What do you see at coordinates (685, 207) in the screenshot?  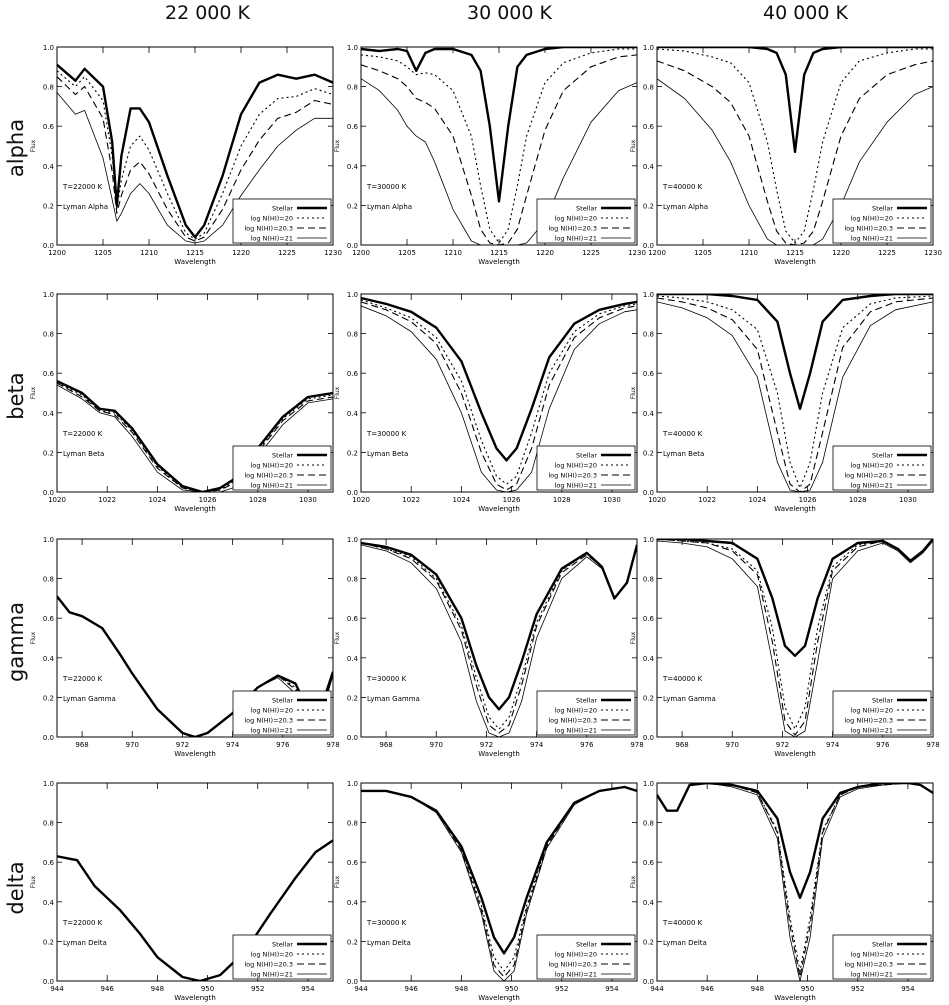 I see `line-annotation: Lyman Alpha` at bounding box center [685, 207].